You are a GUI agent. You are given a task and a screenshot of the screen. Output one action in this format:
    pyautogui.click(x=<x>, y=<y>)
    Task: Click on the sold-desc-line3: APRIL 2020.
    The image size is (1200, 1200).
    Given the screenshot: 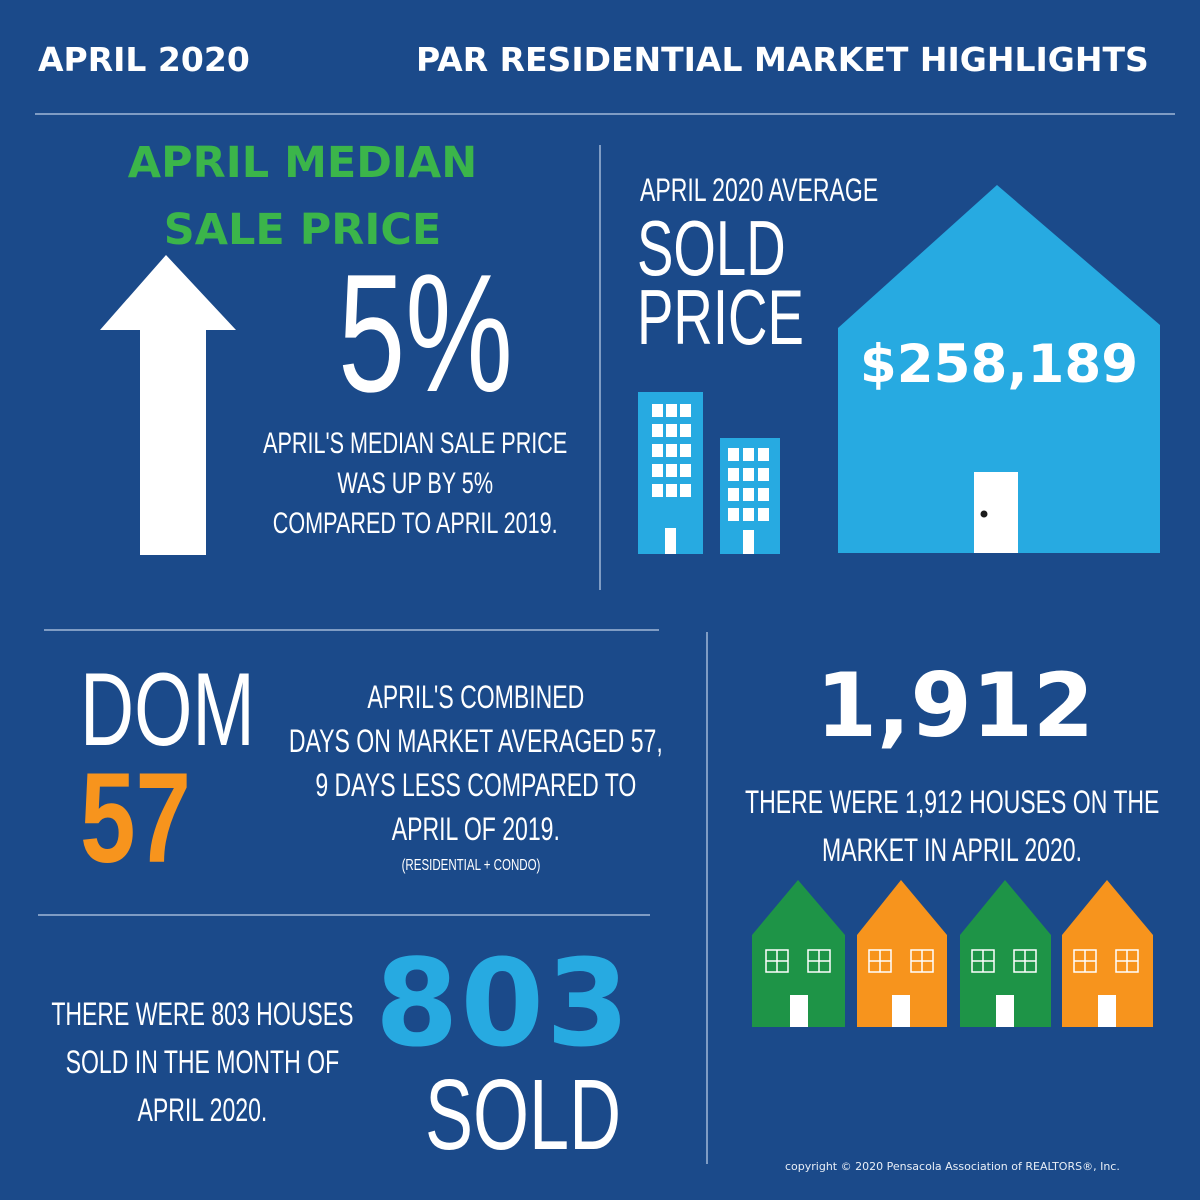 What is the action you would take?
    pyautogui.click(x=202, y=1110)
    